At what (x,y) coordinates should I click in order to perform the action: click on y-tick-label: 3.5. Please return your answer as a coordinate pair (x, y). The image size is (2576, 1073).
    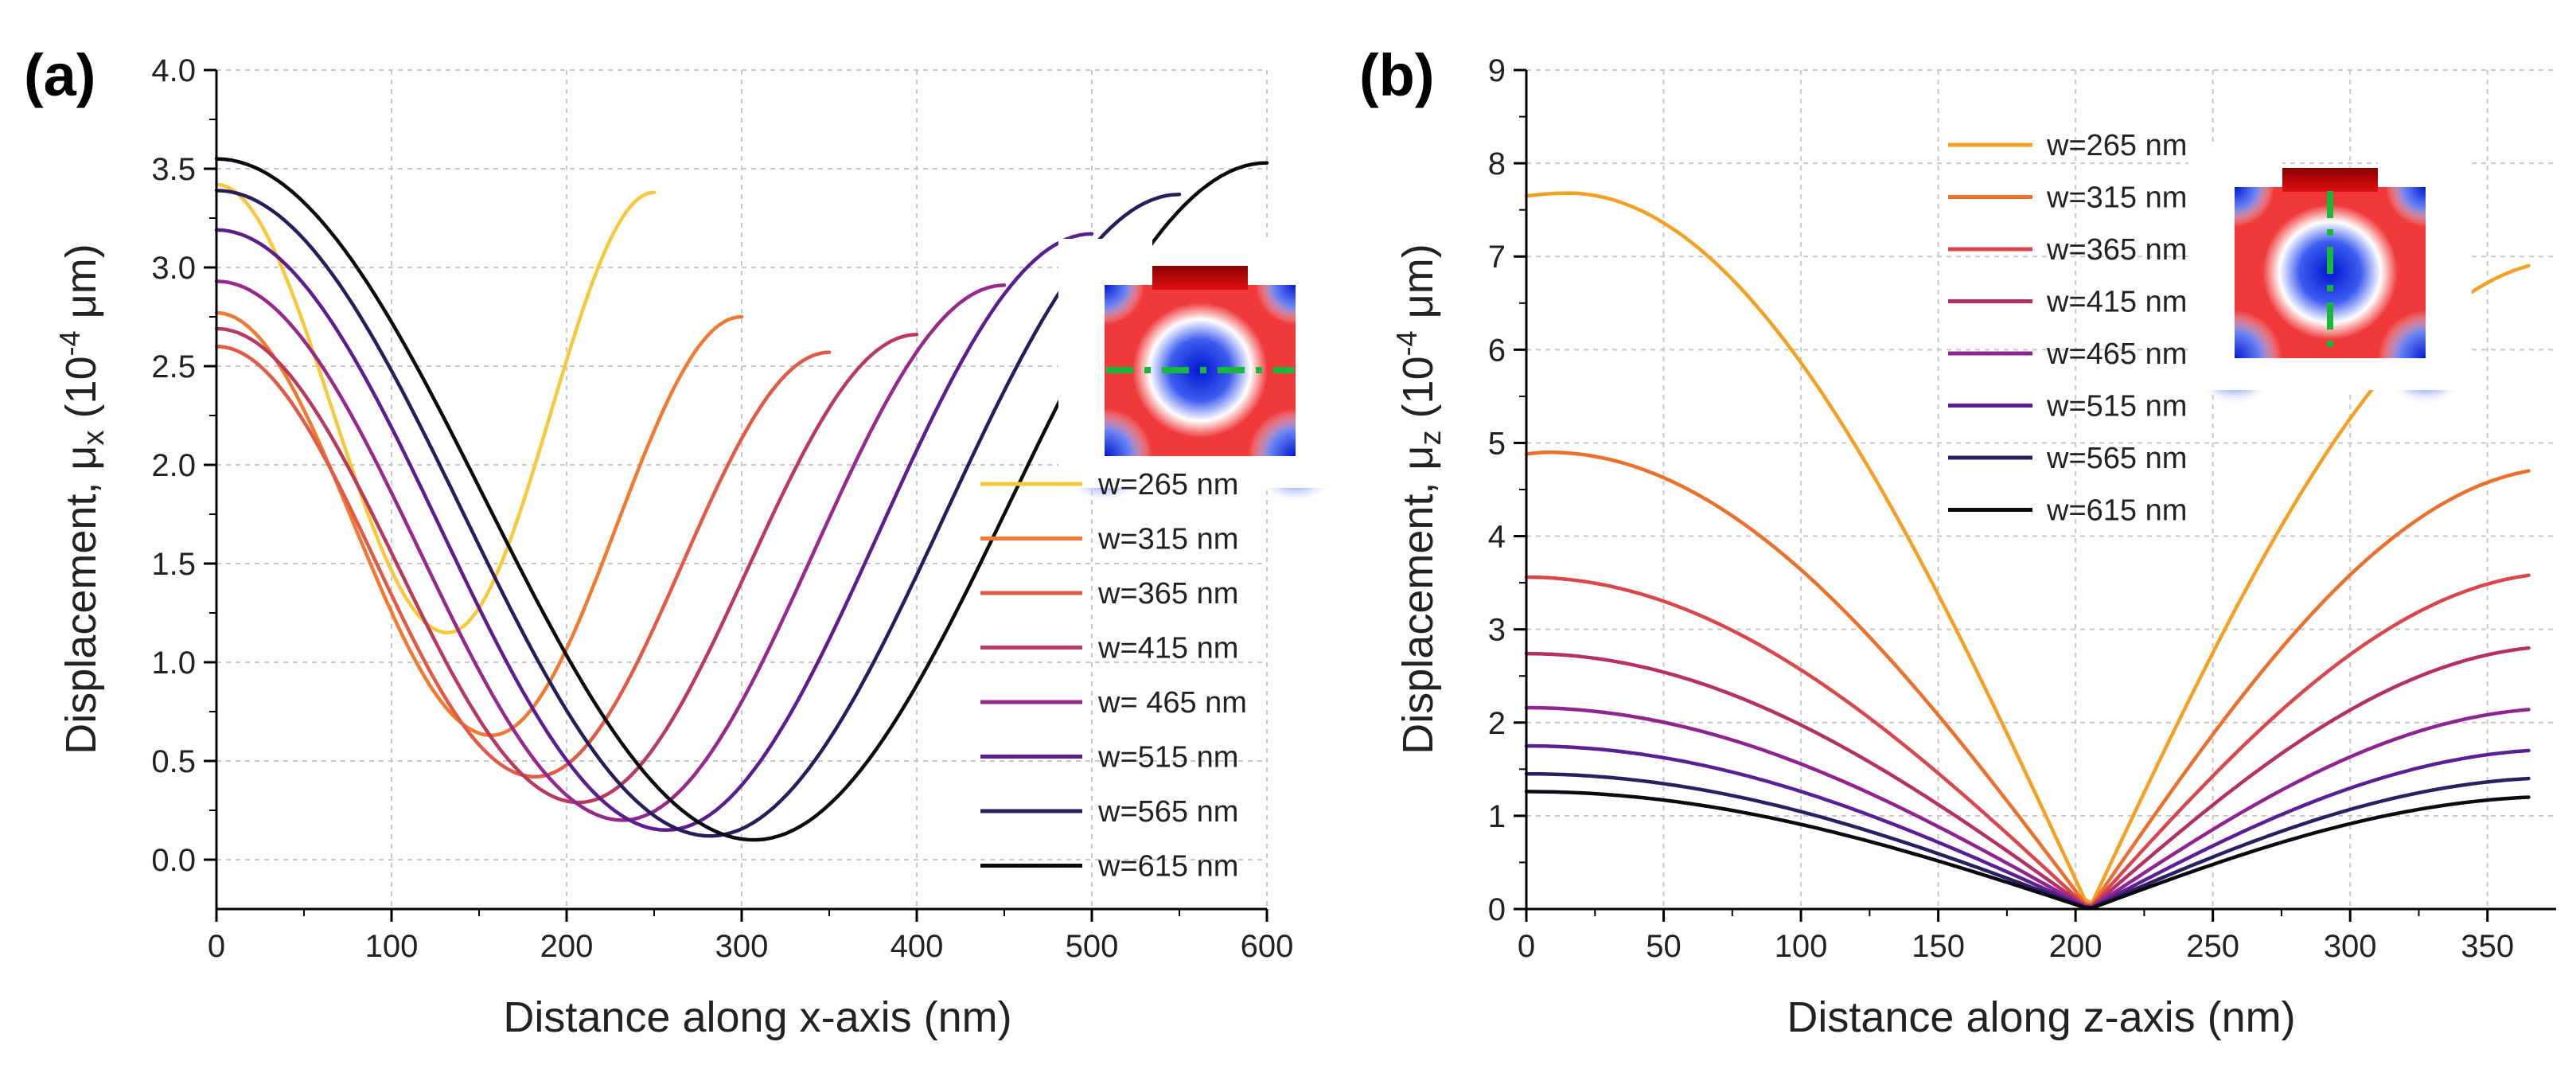
    Looking at the image, I should click on (173, 170).